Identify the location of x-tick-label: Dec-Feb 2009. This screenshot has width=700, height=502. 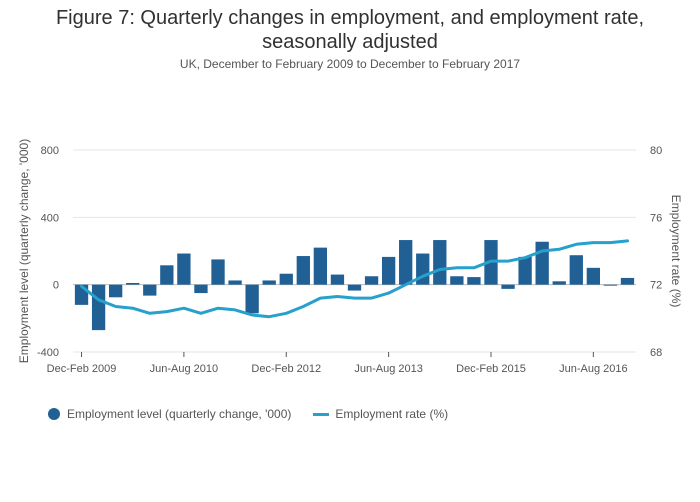
(82, 369).